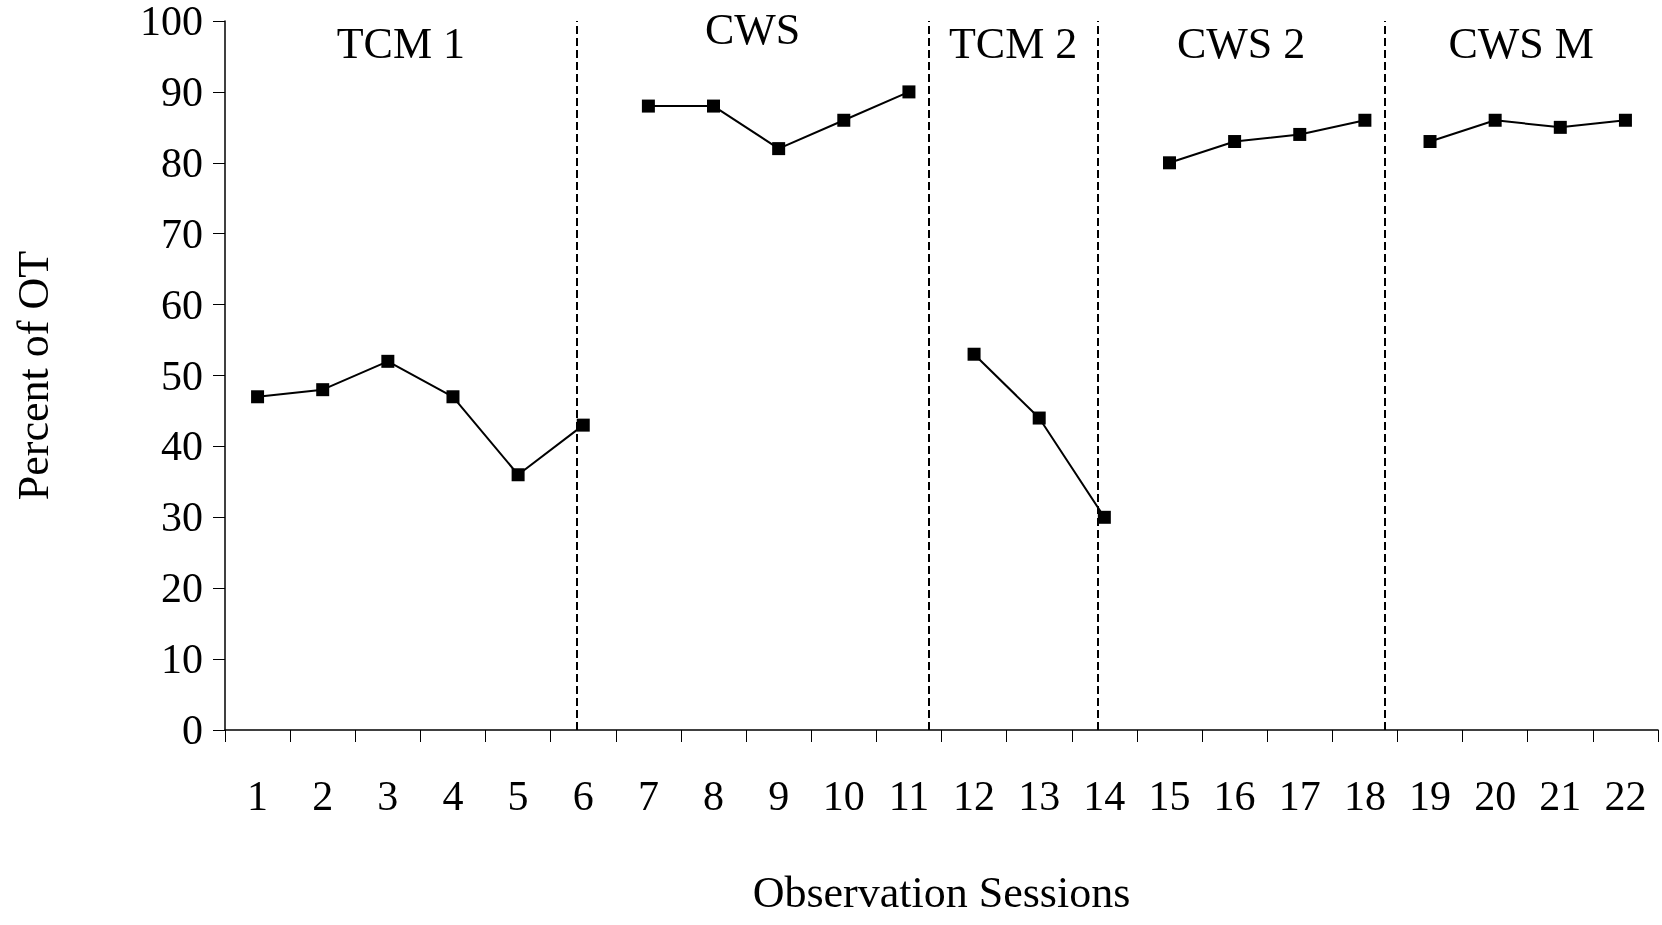  I want to click on x-tick-label: 12, so click(974, 796).